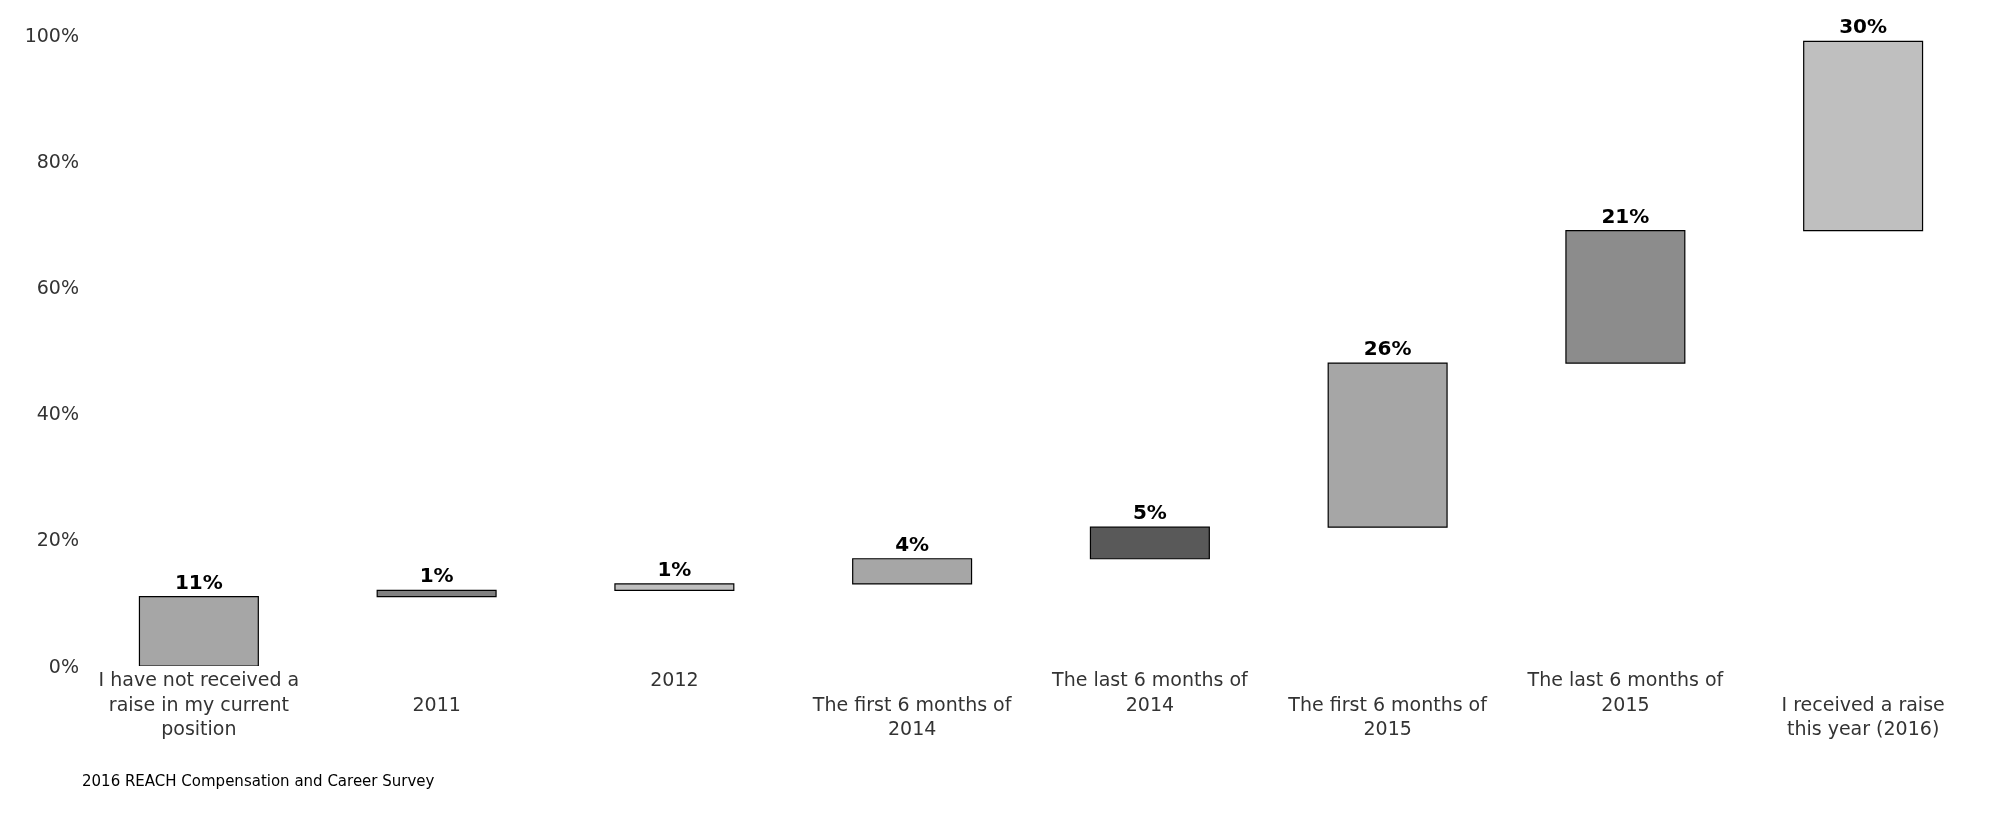 This screenshot has height=826, width=1992. Describe the element at coordinates (1863, 26) in the screenshot. I see `data-label: 30%` at that location.